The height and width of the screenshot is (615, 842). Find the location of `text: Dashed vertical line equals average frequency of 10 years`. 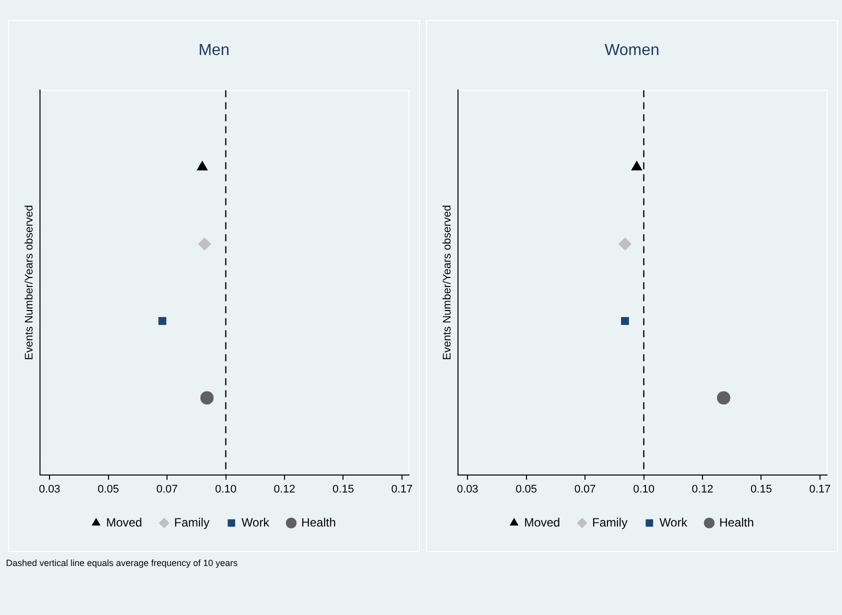

text: Dashed vertical line equals average frequency of 10 years is located at coordinates (122, 563).